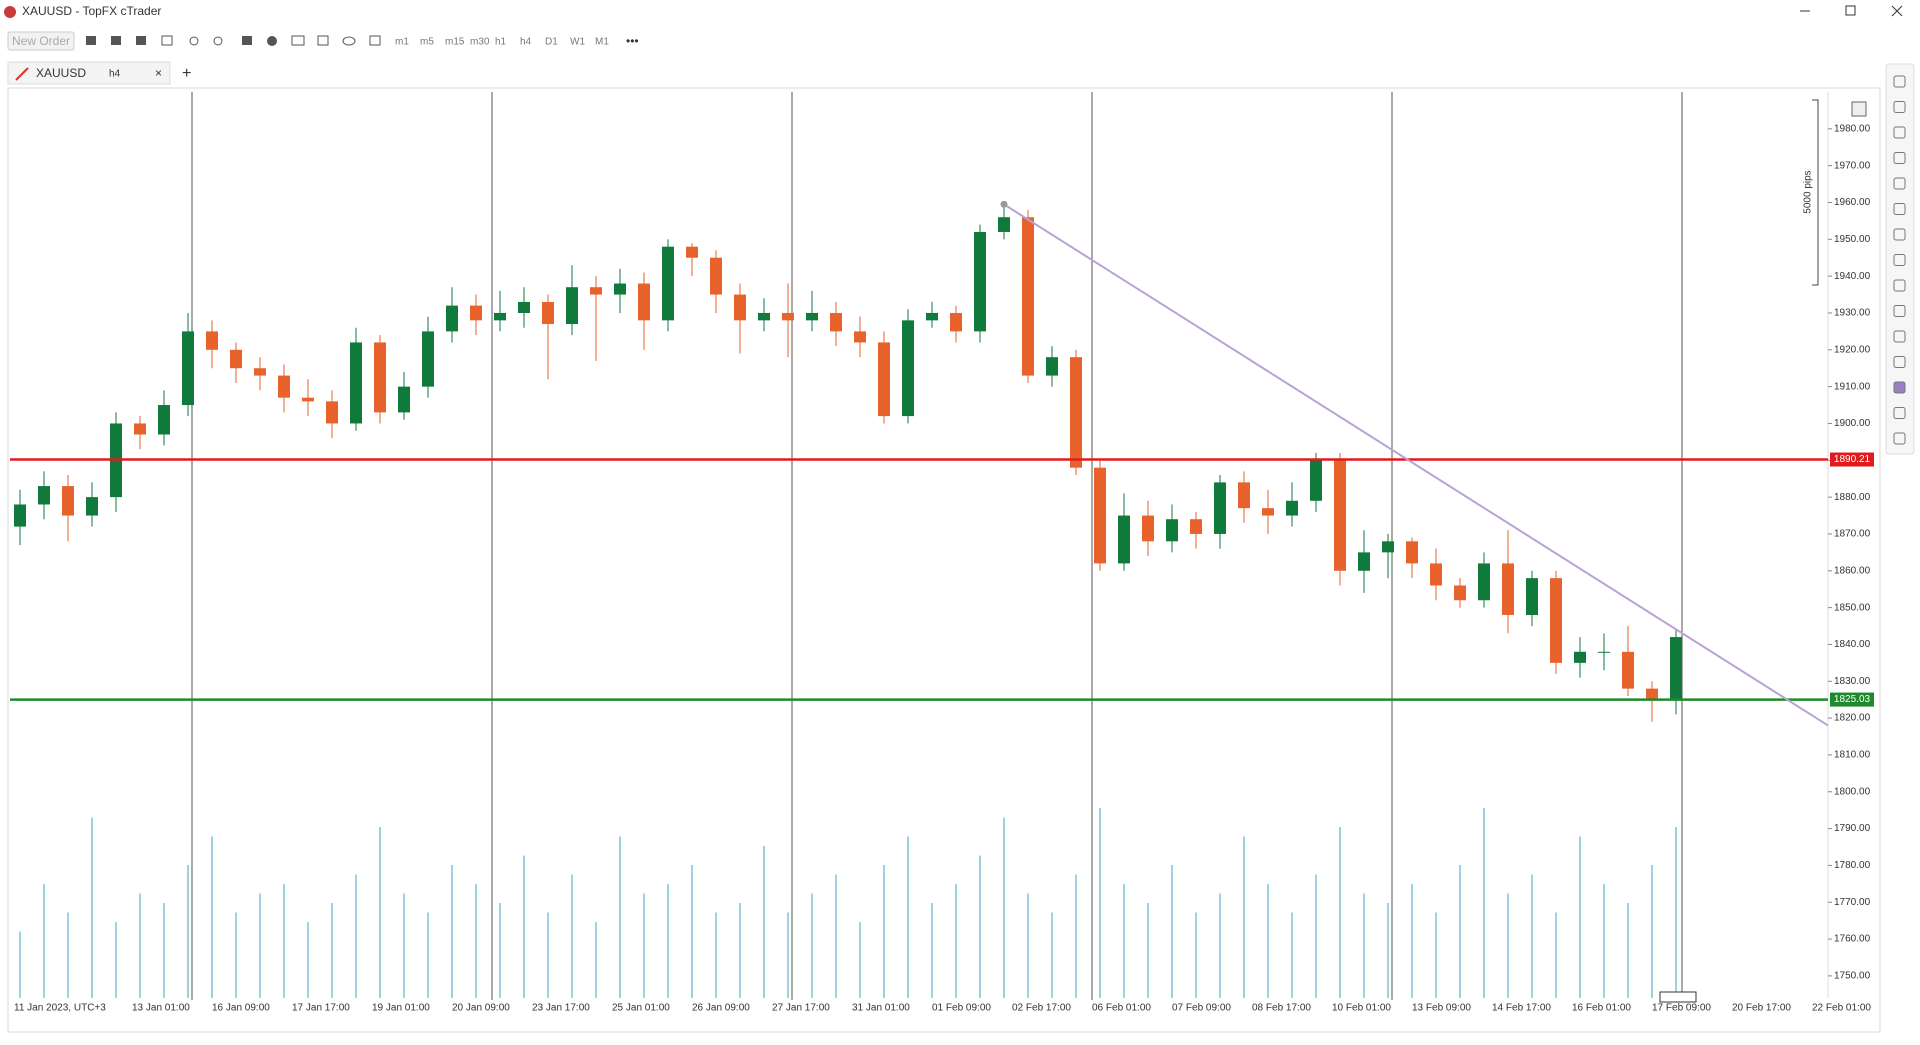 The image size is (1920, 1045). What do you see at coordinates (721, 1008) in the screenshot?
I see `x-tick-label: 26 Jan 09:00` at bounding box center [721, 1008].